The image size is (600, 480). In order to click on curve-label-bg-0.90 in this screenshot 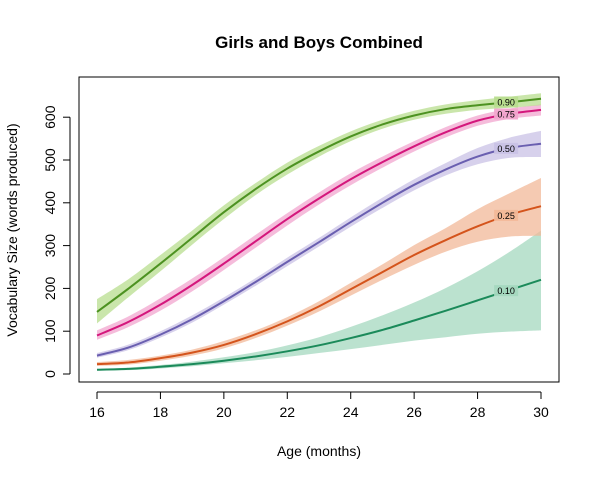, I will do `click(506, 102)`.